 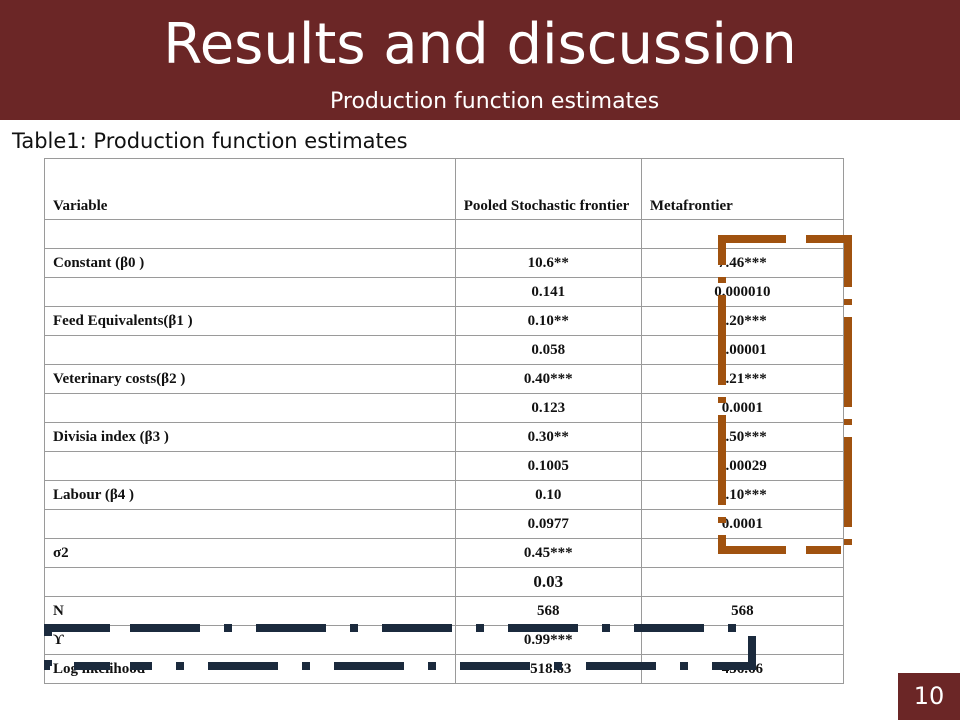 What do you see at coordinates (742, 611) in the screenshot?
I see `cell-meta: 568` at bounding box center [742, 611].